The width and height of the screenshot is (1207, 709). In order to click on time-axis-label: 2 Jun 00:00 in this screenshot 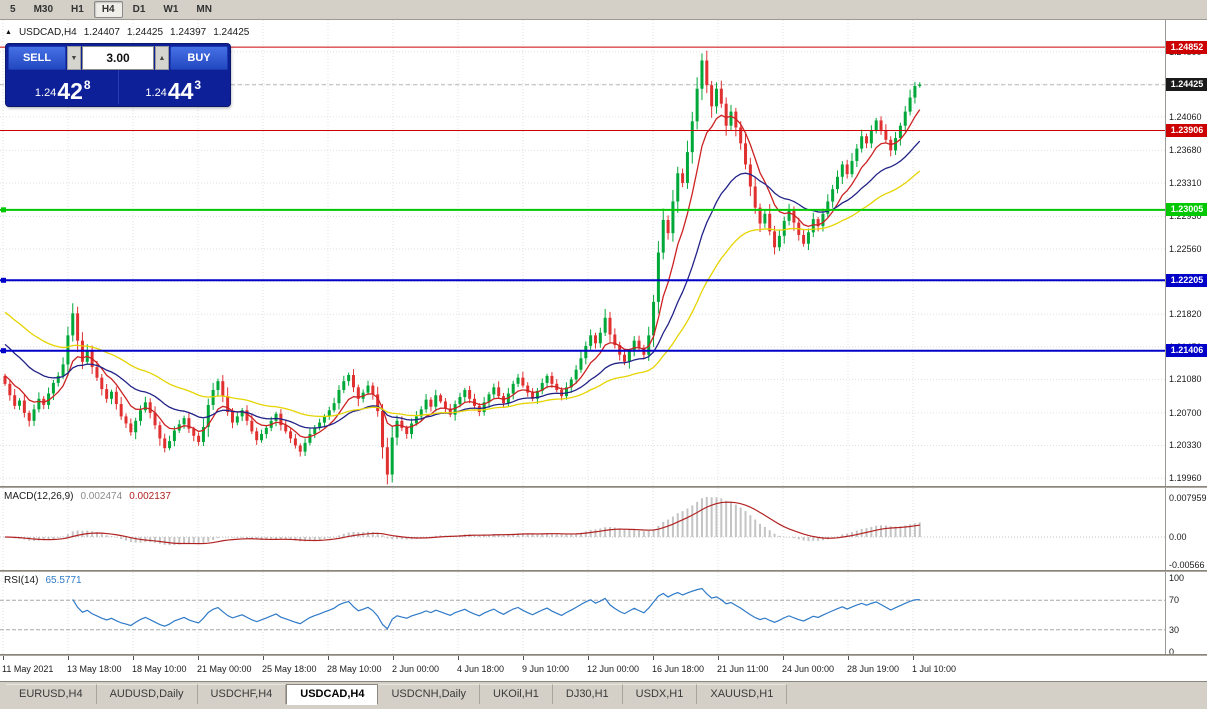, I will do `click(416, 669)`.